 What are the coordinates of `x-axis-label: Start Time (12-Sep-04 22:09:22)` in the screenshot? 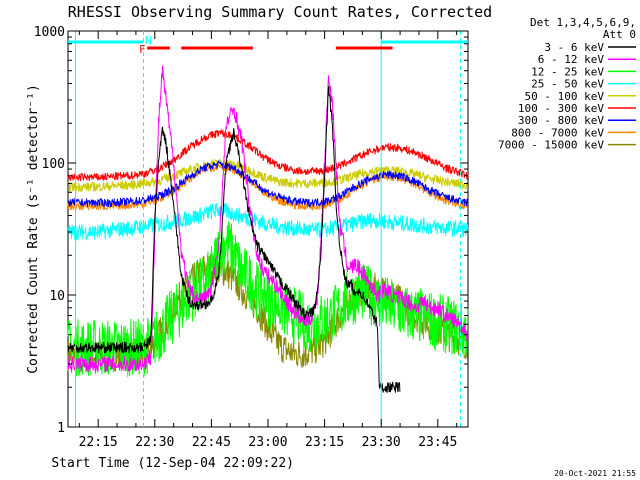 It's located at (172, 463).